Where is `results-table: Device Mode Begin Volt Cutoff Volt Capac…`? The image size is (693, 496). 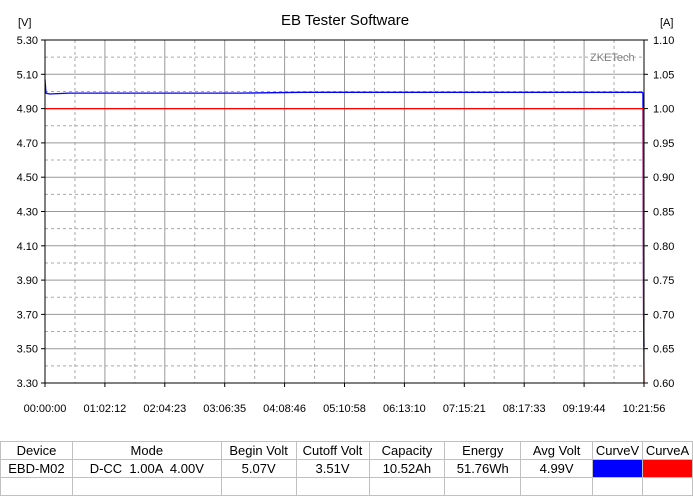 results-table: Device Mode Begin Volt Cutoff Volt Capac… is located at coordinates (346, 468).